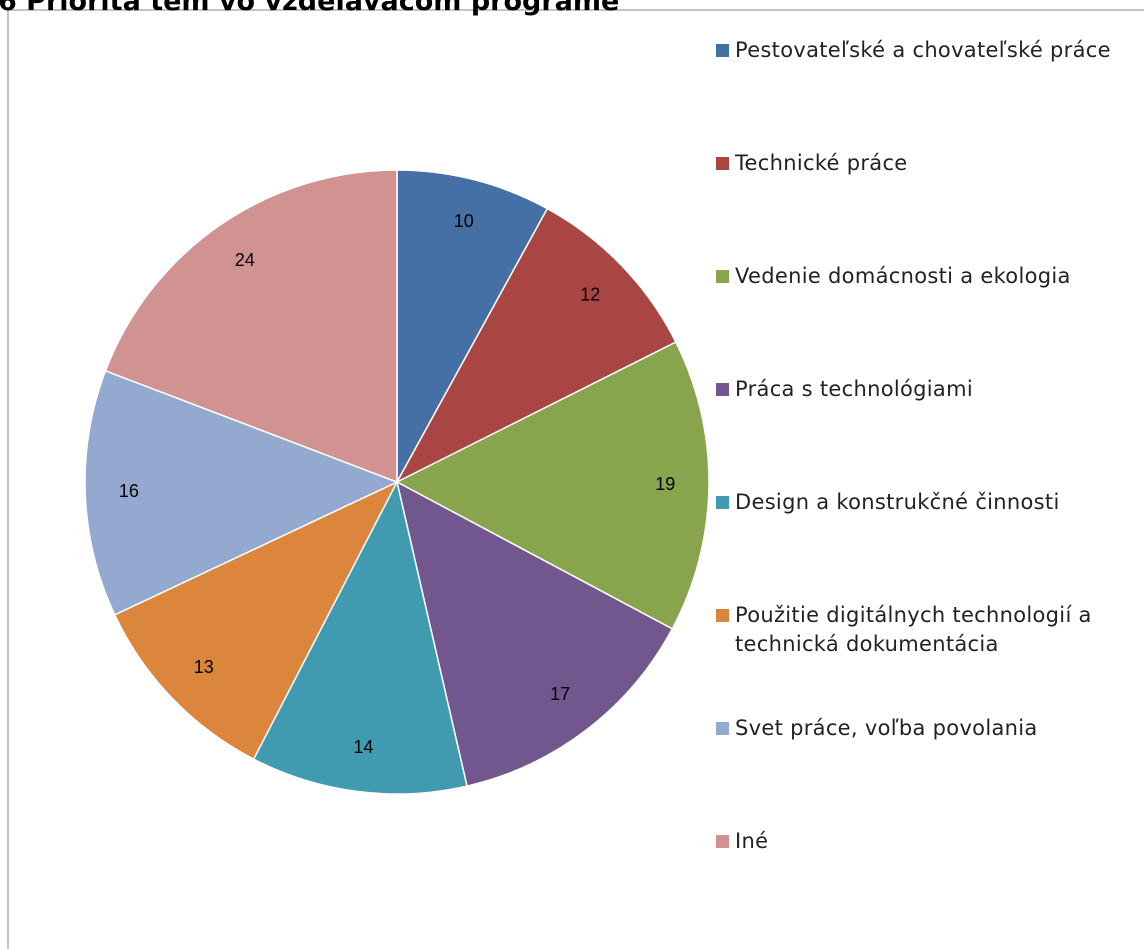 This screenshot has width=1144, height=949. Describe the element at coordinates (752, 841) in the screenshot. I see `legend-label: Iné` at that location.